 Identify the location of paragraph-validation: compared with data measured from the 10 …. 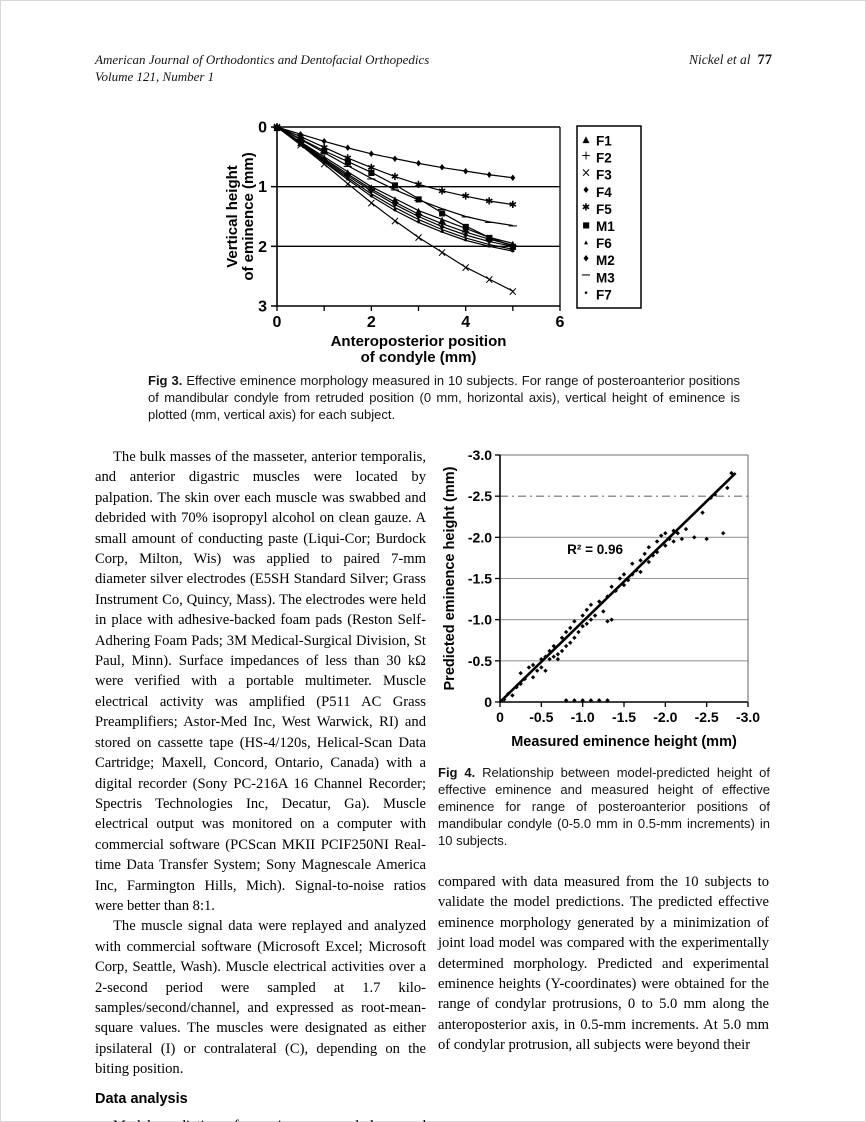
(603, 964).